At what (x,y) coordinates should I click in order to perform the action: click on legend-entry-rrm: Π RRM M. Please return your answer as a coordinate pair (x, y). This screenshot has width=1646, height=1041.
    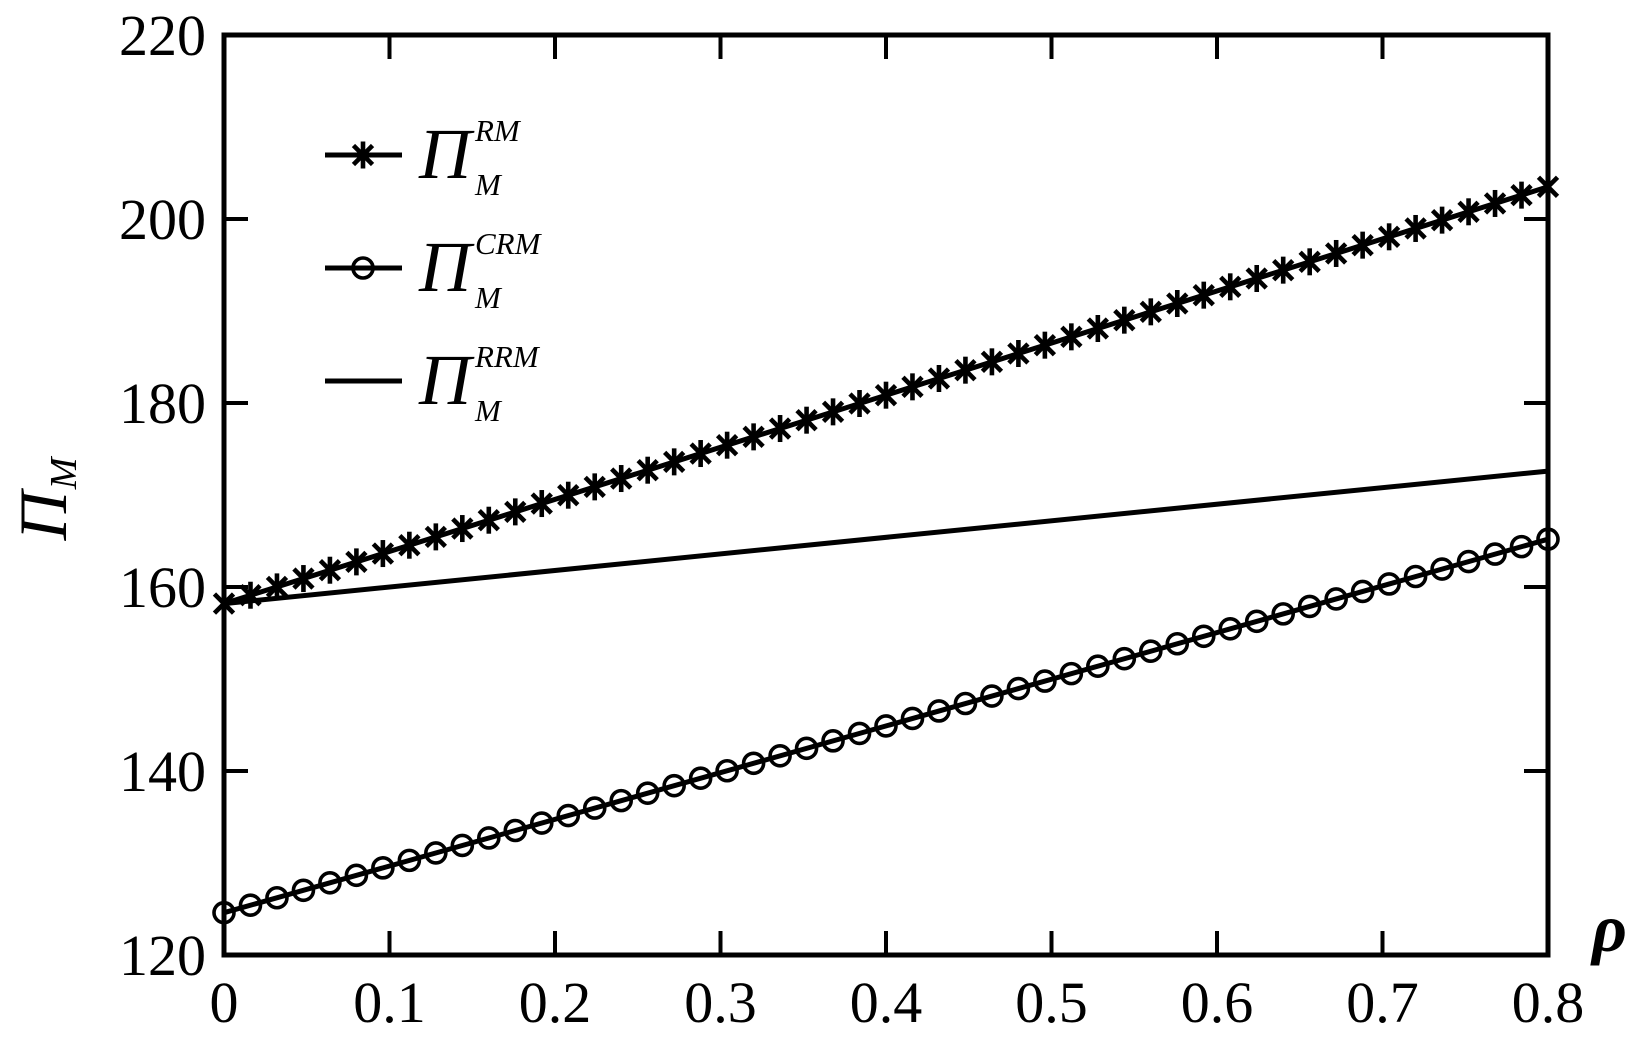
    Looking at the image, I should click on (432, 380).